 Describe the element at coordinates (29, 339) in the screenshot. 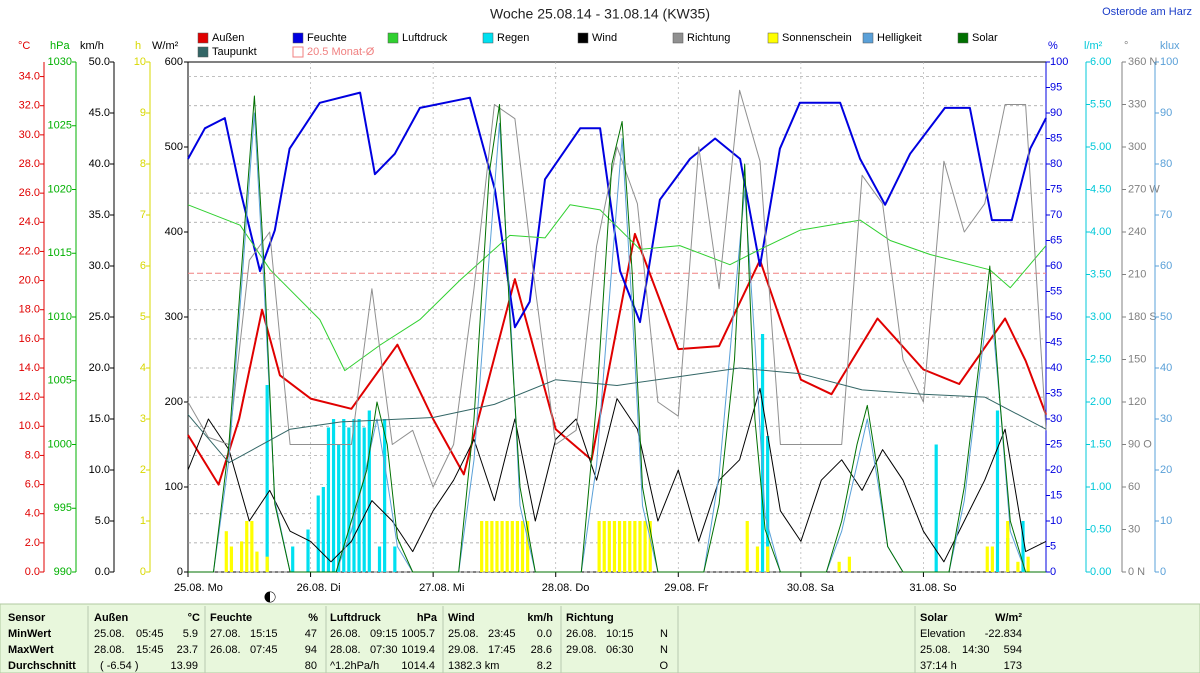

I see `y-tick-label: 16.0` at that location.